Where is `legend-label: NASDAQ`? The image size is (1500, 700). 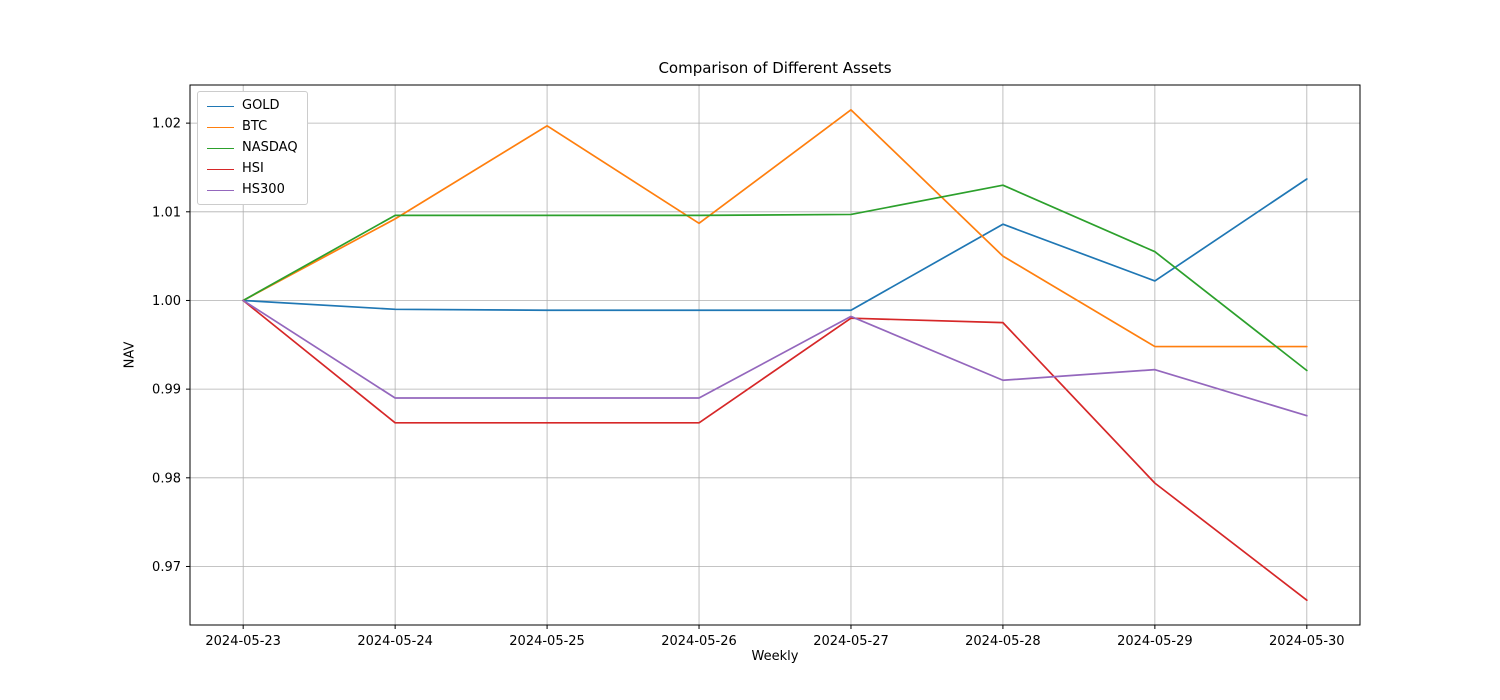
legend-label: NASDAQ is located at coordinates (270, 147).